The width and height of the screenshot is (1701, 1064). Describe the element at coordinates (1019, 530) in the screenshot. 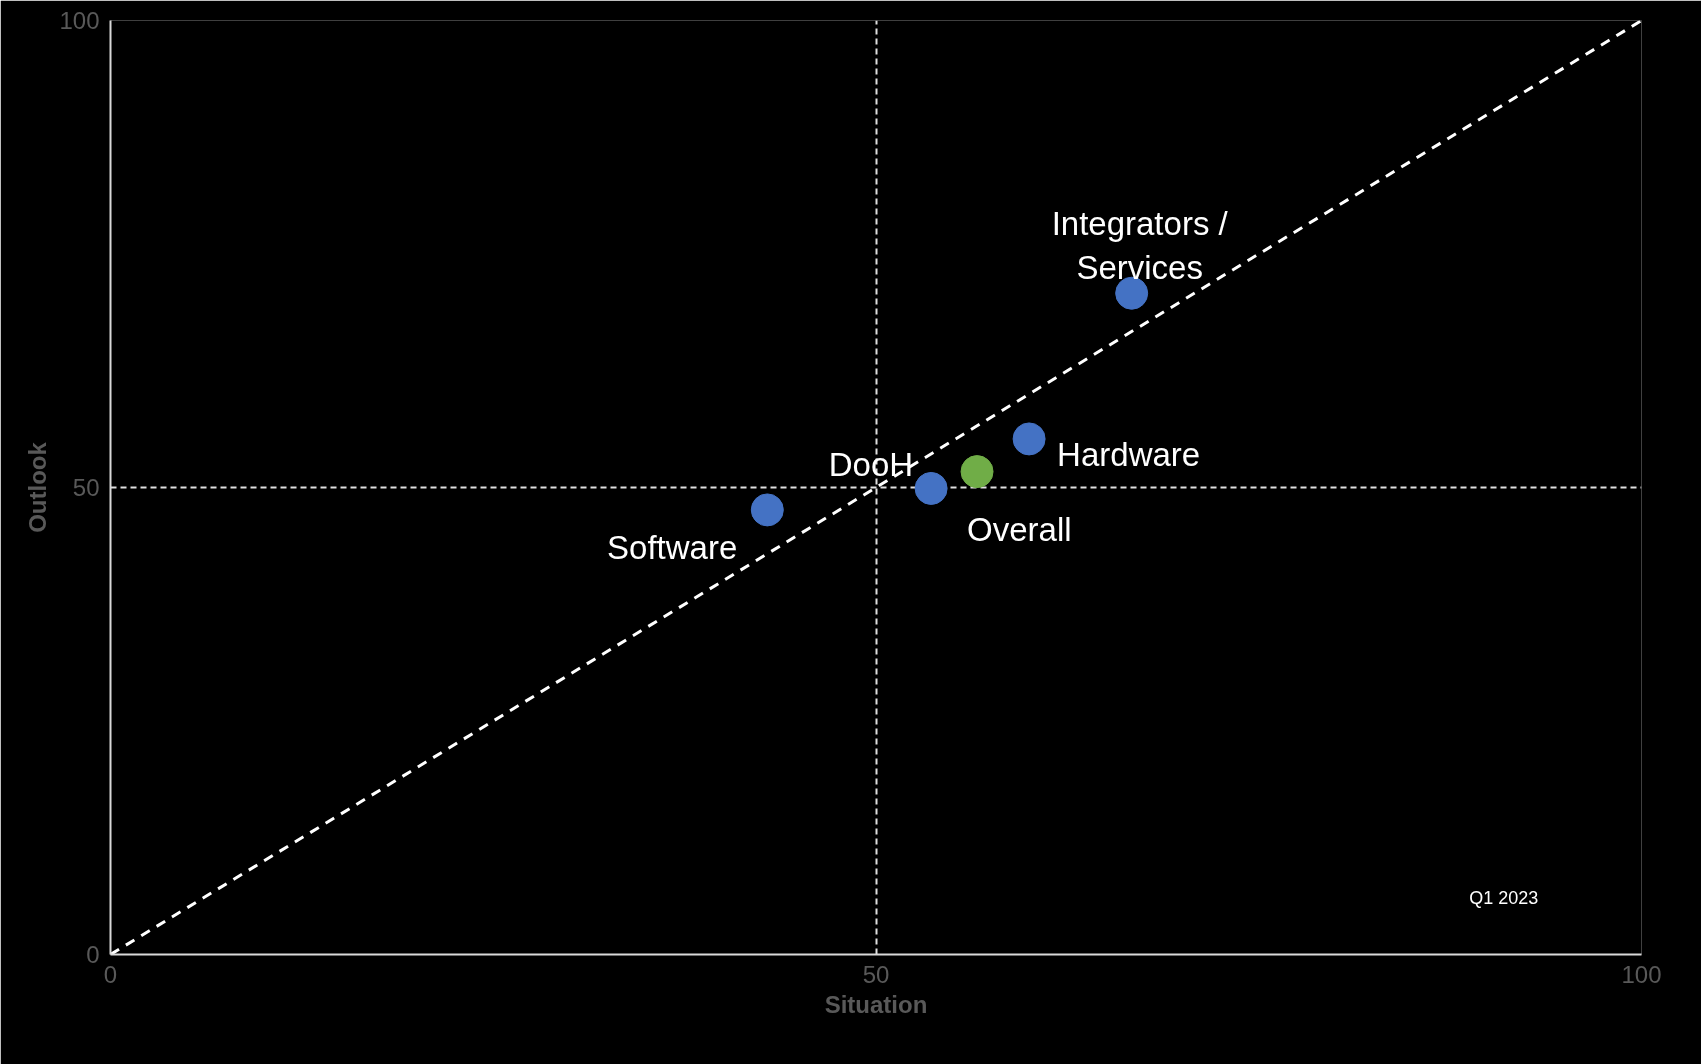

I see `series-label: Overall` at that location.